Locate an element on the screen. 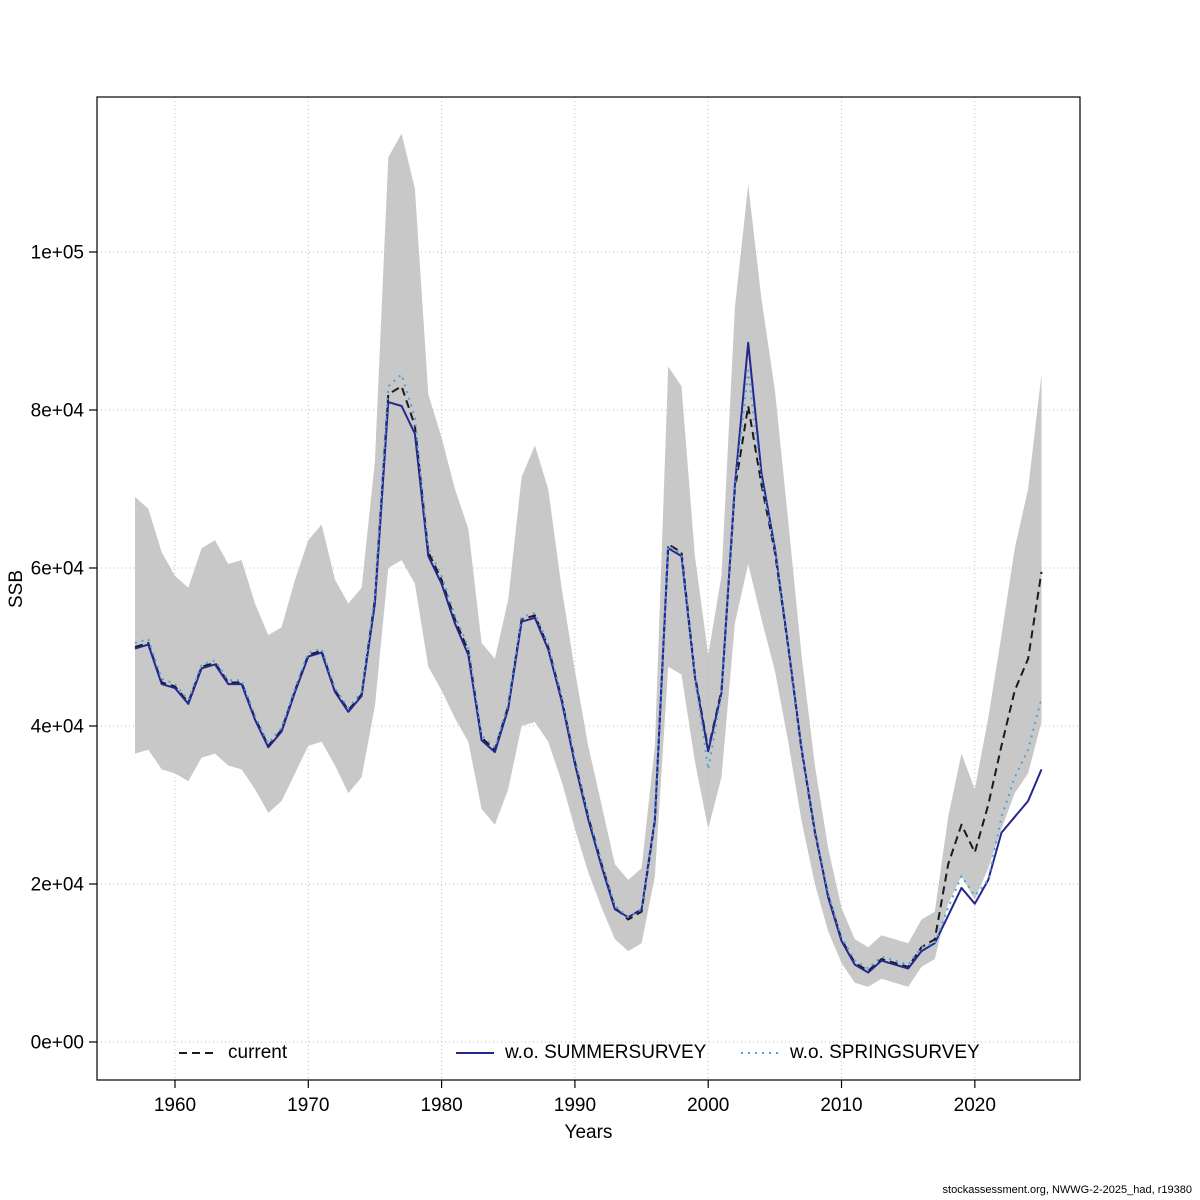  legend-item-current: current is located at coordinates (232, 1053).